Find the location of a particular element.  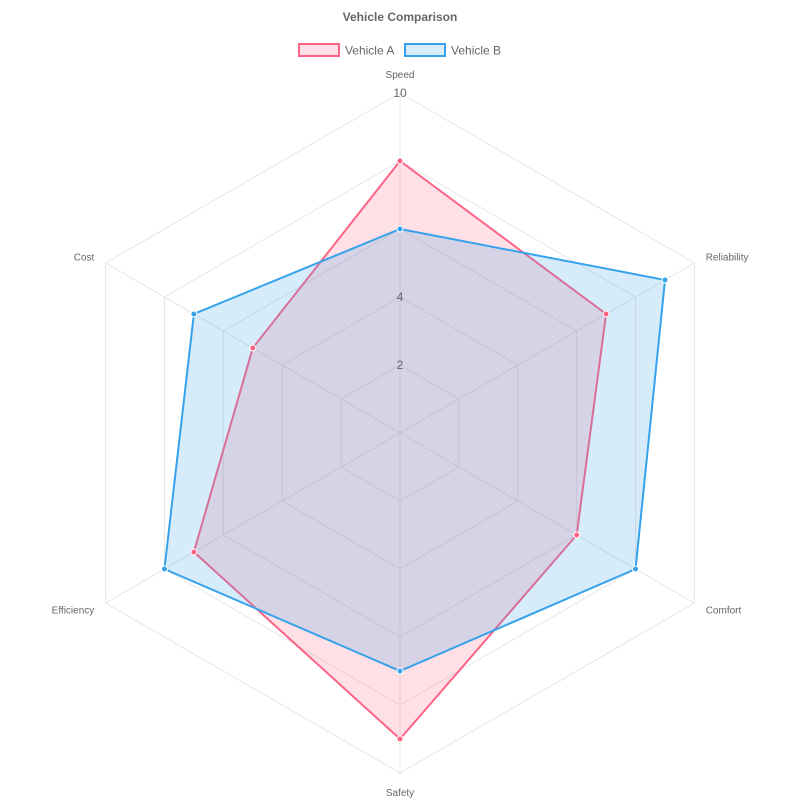

data-point-vehicle-b-comfort is located at coordinates (636, 569).